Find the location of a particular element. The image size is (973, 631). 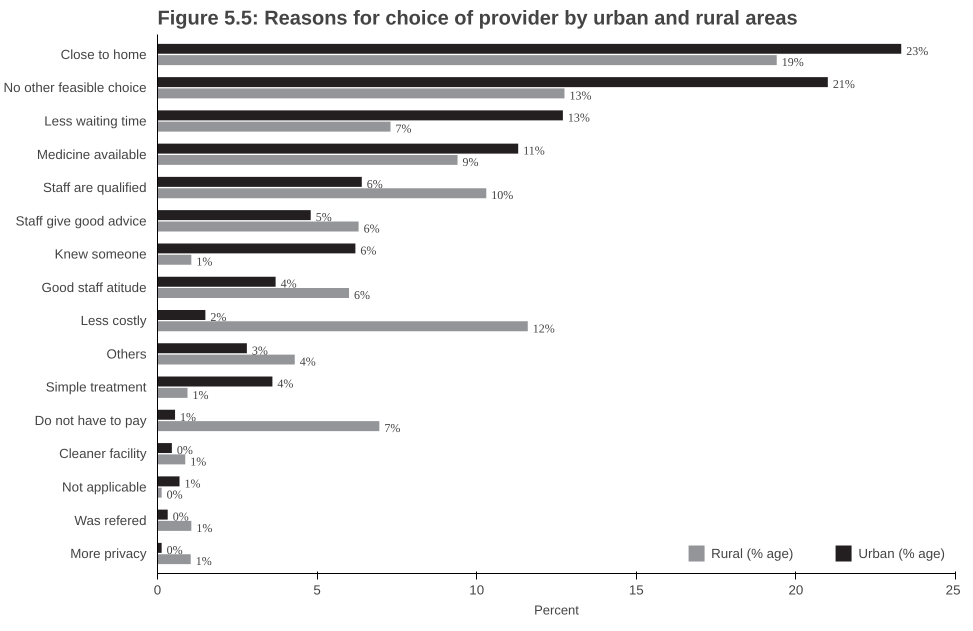

x-axis-title: Percent is located at coordinates (557, 610).